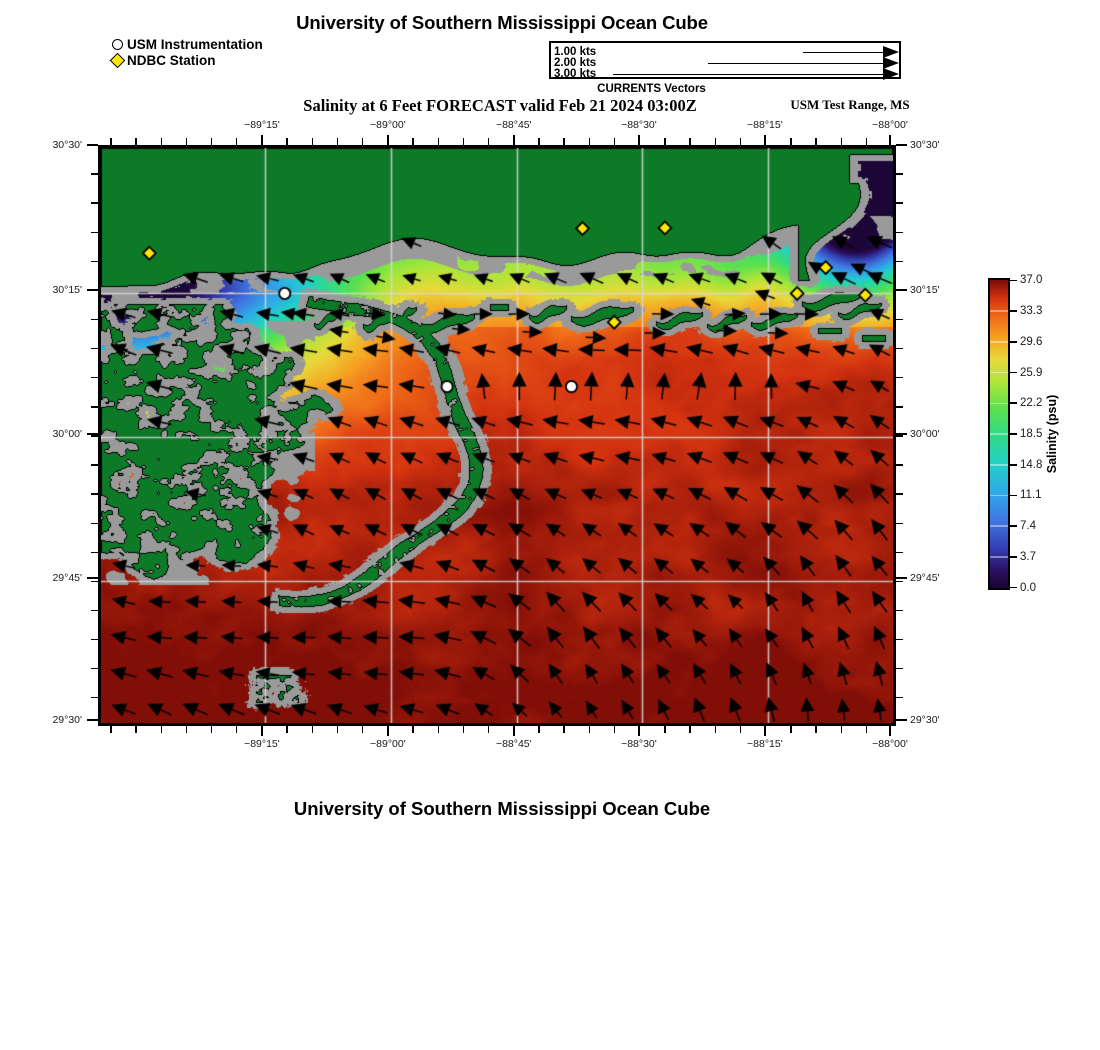 This screenshot has width=1100, height=1050. What do you see at coordinates (725, 60) in the screenshot?
I see `currents-vector-legend: 1.00 kts 2.00 kts 3.00 kts` at bounding box center [725, 60].